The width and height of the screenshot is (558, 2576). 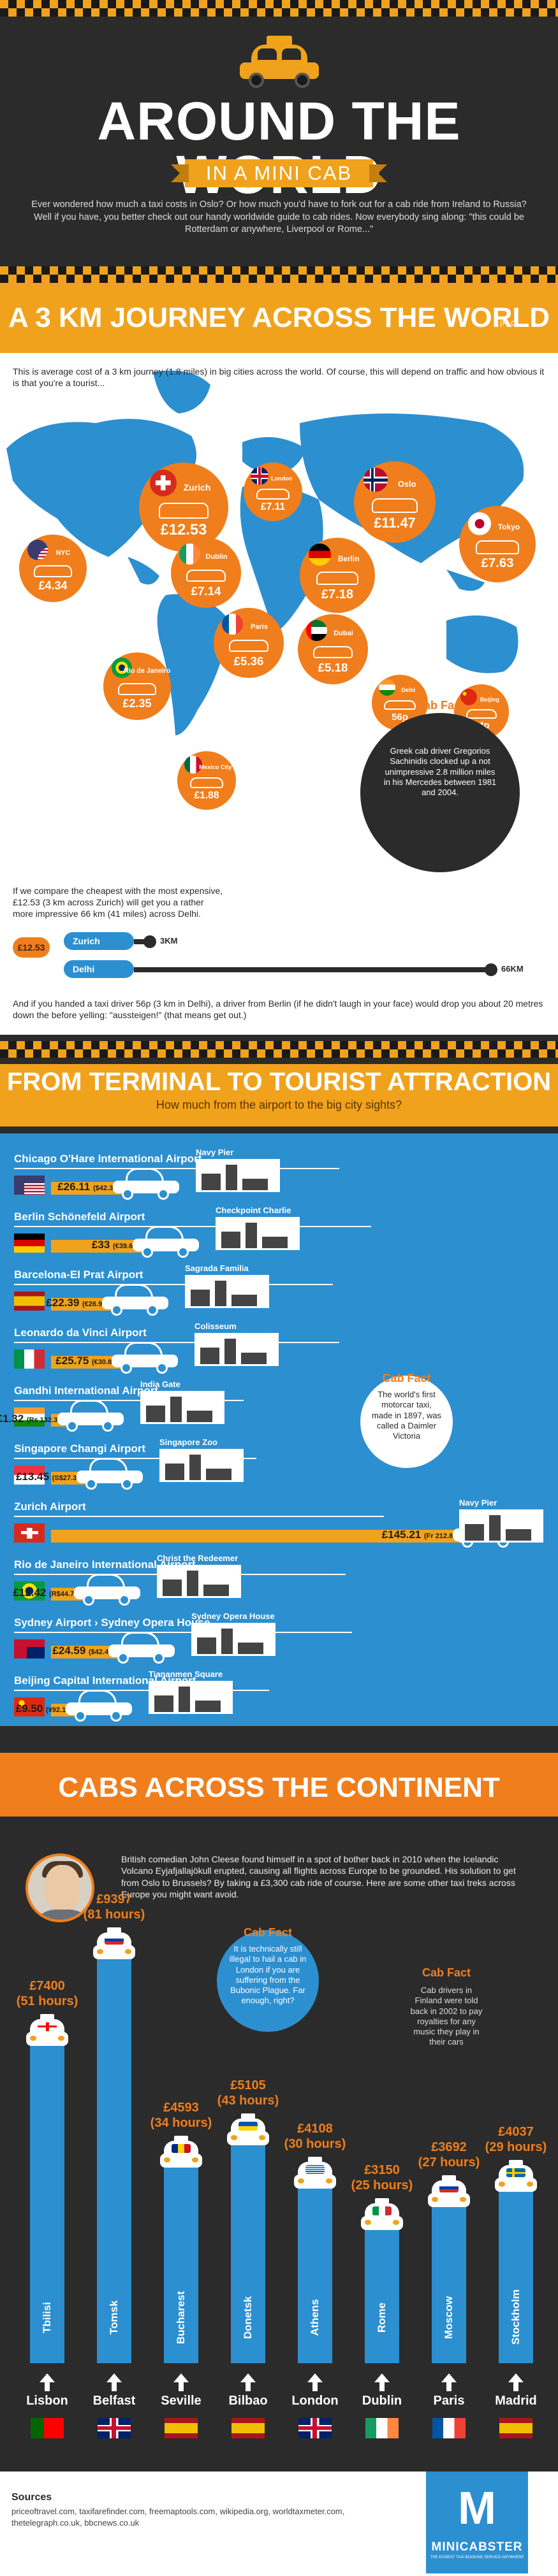 I want to click on city-name: Rio de Janeiro, so click(x=147, y=671).